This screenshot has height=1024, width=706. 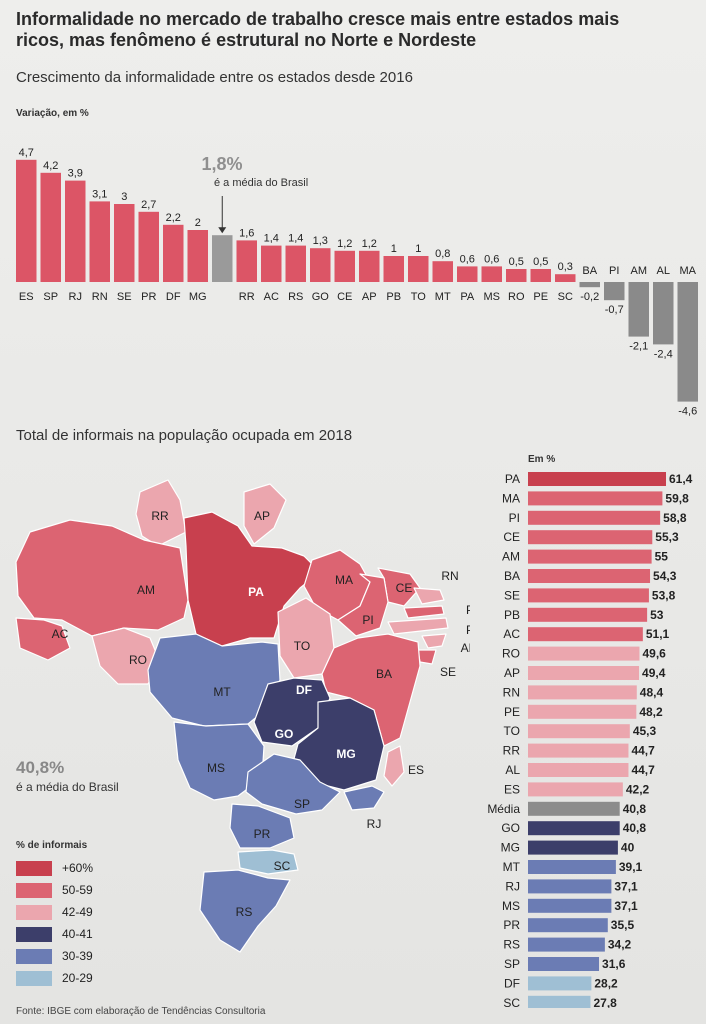 I want to click on state-label-AP: AP, so click(x=262, y=516).